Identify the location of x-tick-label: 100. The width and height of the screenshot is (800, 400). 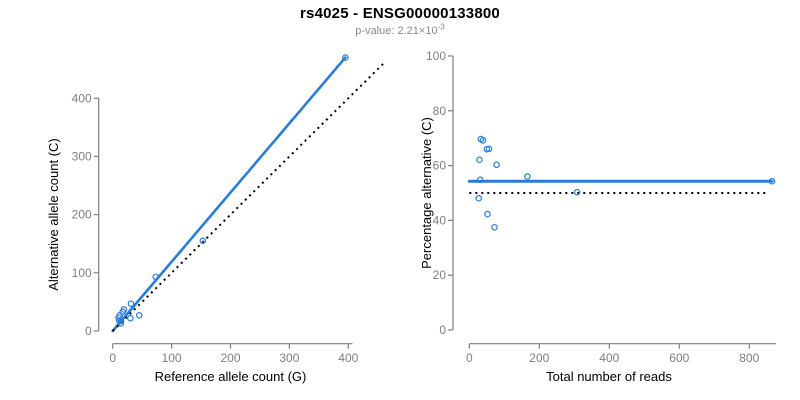
(172, 358).